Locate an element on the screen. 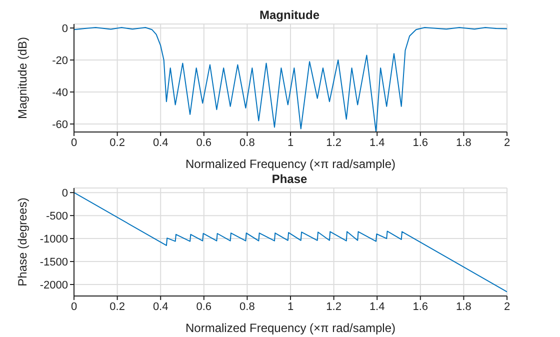 Image resolution: width=560 pixels, height=337 pixels. y-axis-title: Phase (degrees) is located at coordinates (22, 242).